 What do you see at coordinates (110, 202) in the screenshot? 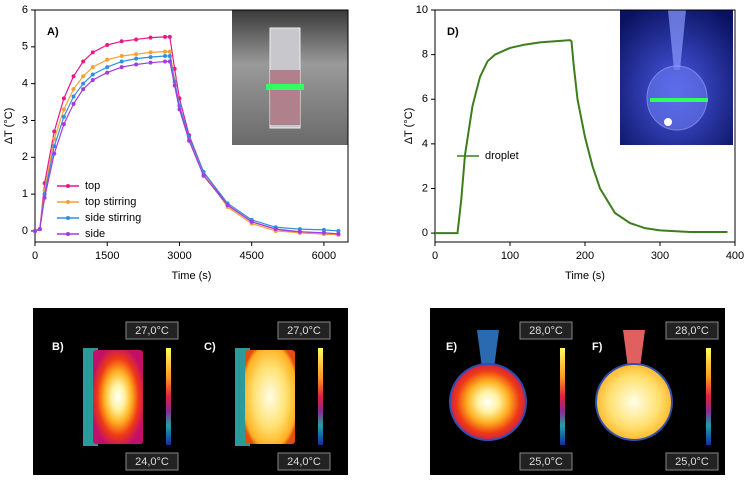
I see `legend-label: top stirring` at bounding box center [110, 202].